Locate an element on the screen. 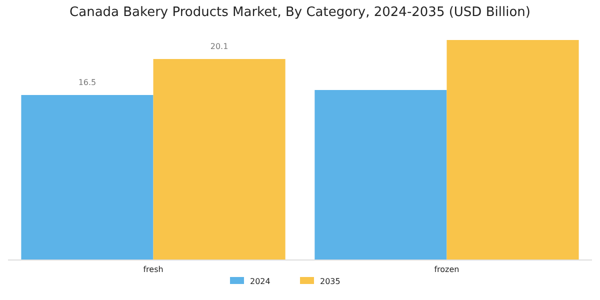 Image resolution: width=600 pixels, height=300 pixels. legend-label: 2024 is located at coordinates (260, 281).